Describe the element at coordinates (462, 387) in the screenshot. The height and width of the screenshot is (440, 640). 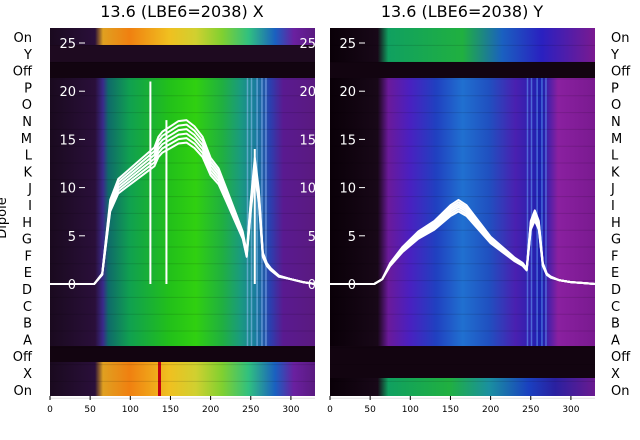
I see `panel-y-bottom-on-band` at that location.